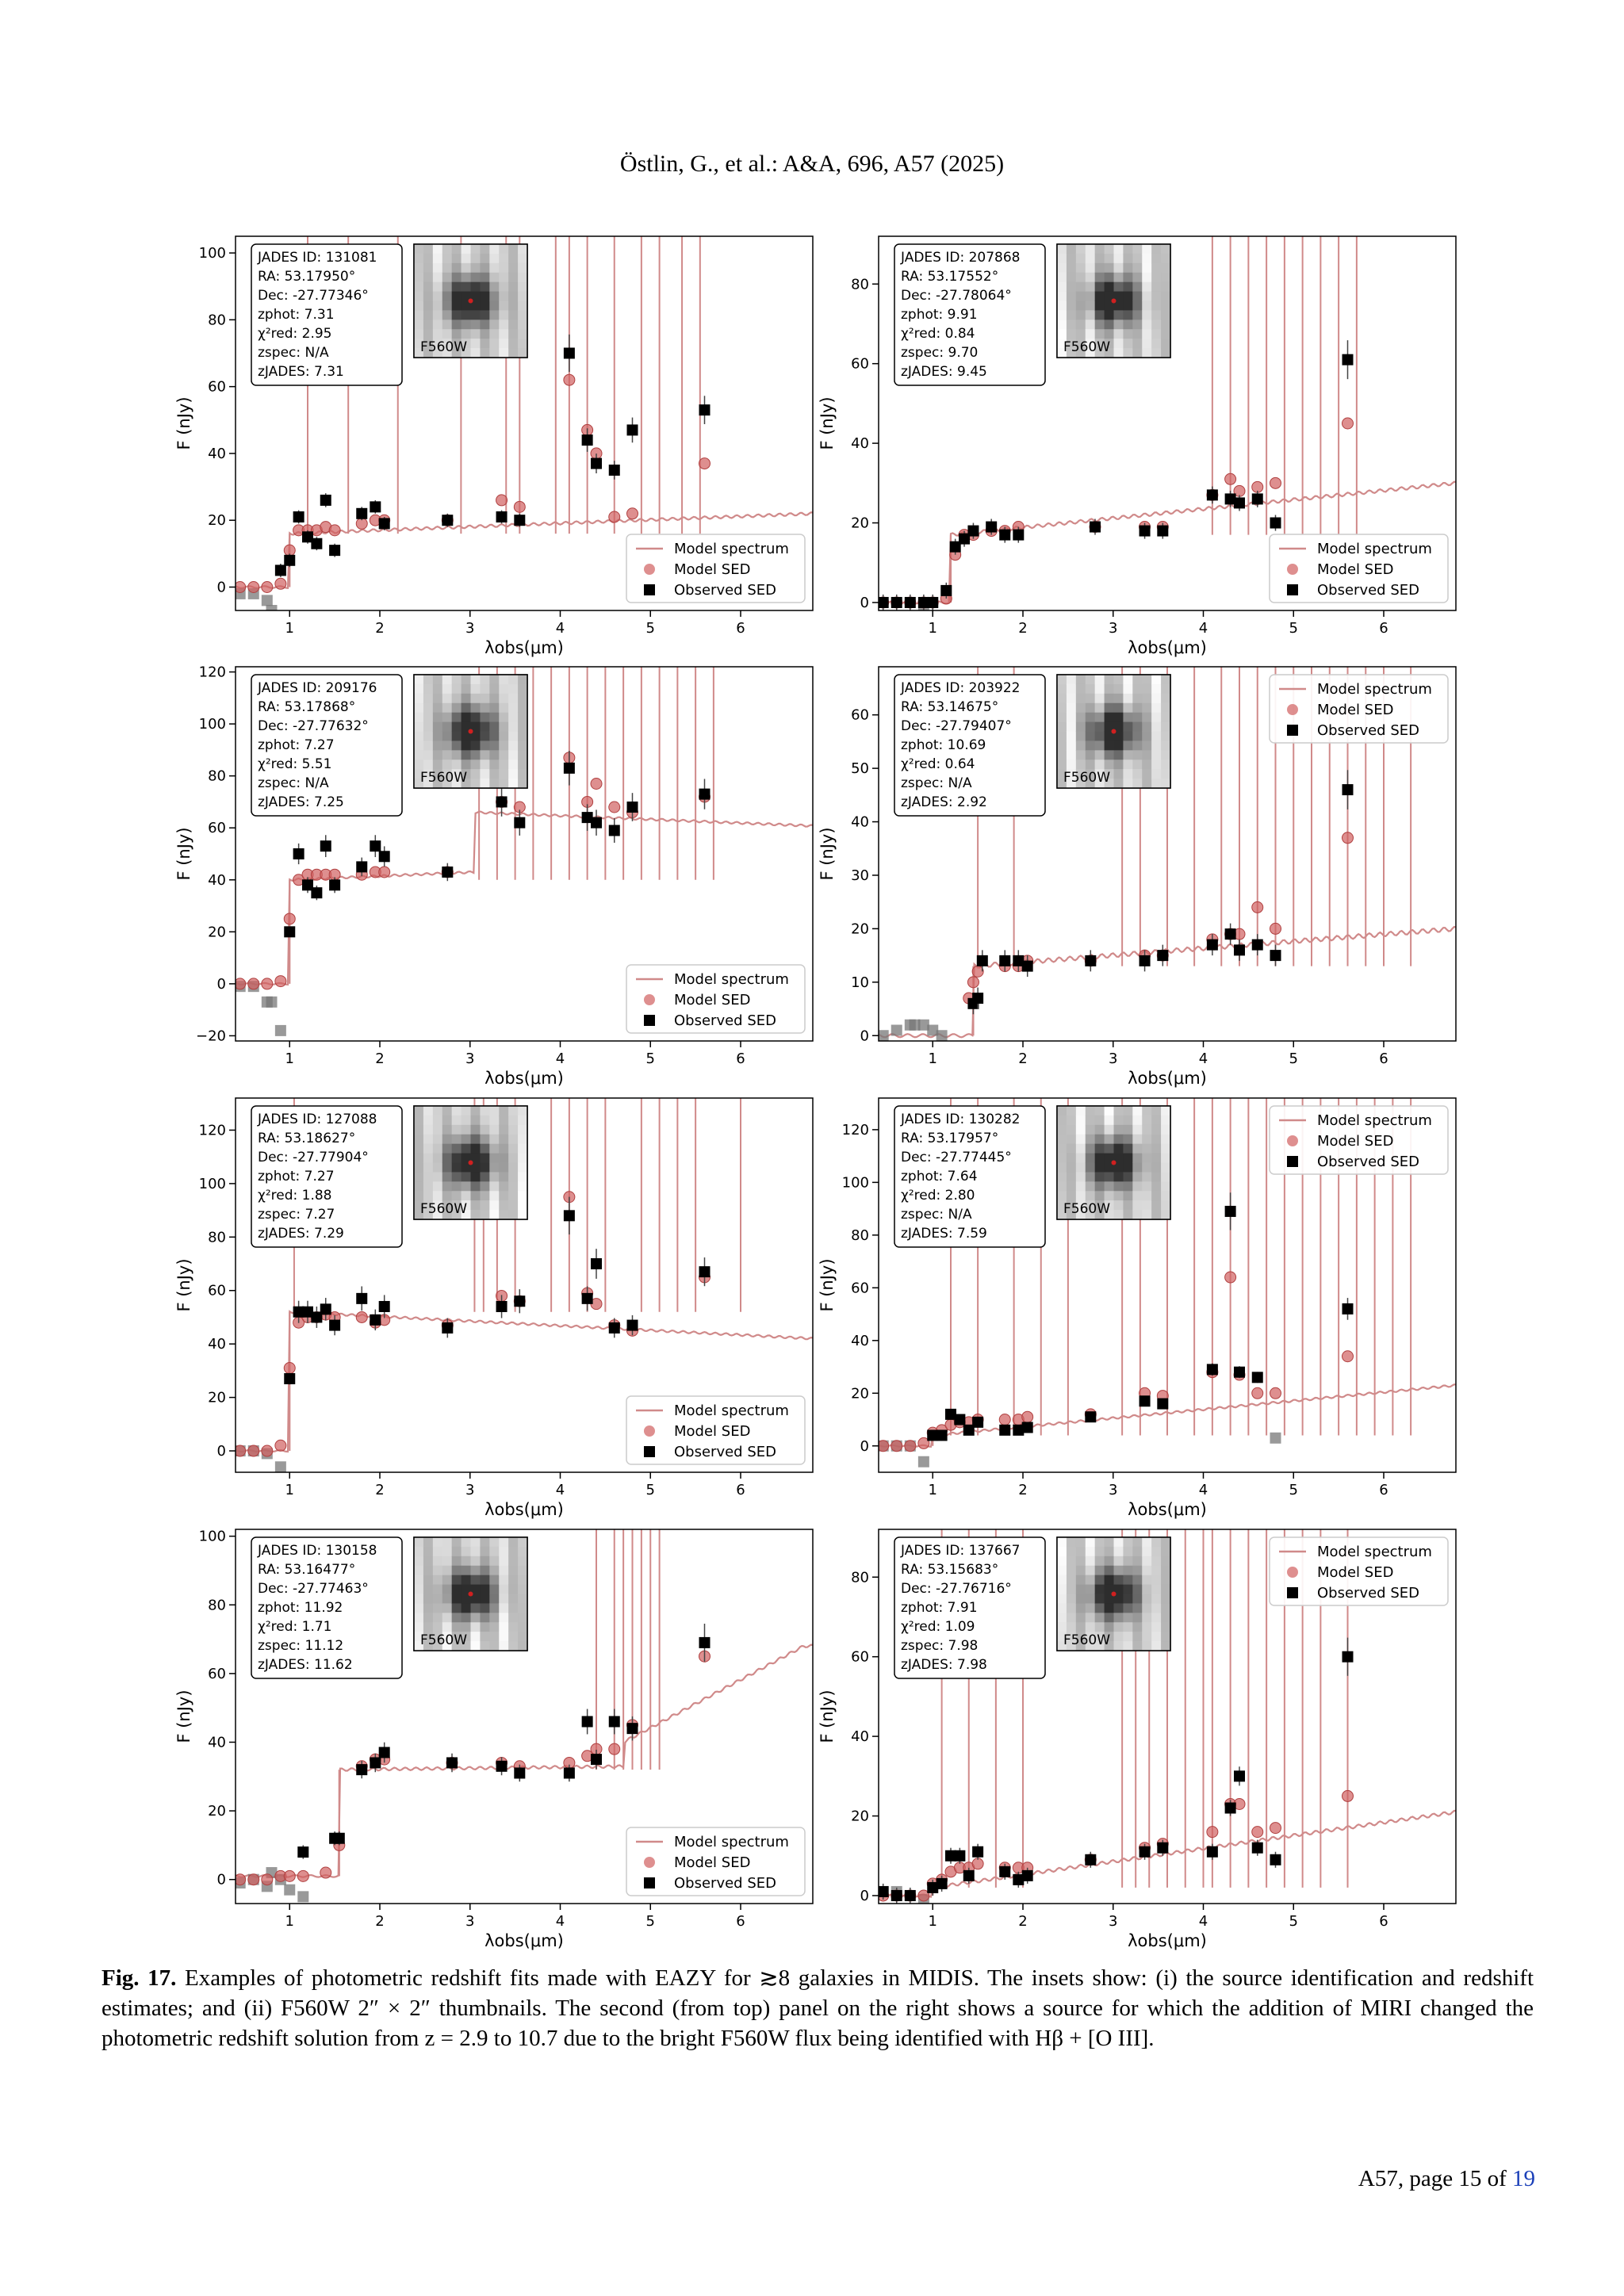 This screenshot has height=2296, width=1624. What do you see at coordinates (293, 353) in the screenshot?
I see `info-line: zspec: N/A` at bounding box center [293, 353].